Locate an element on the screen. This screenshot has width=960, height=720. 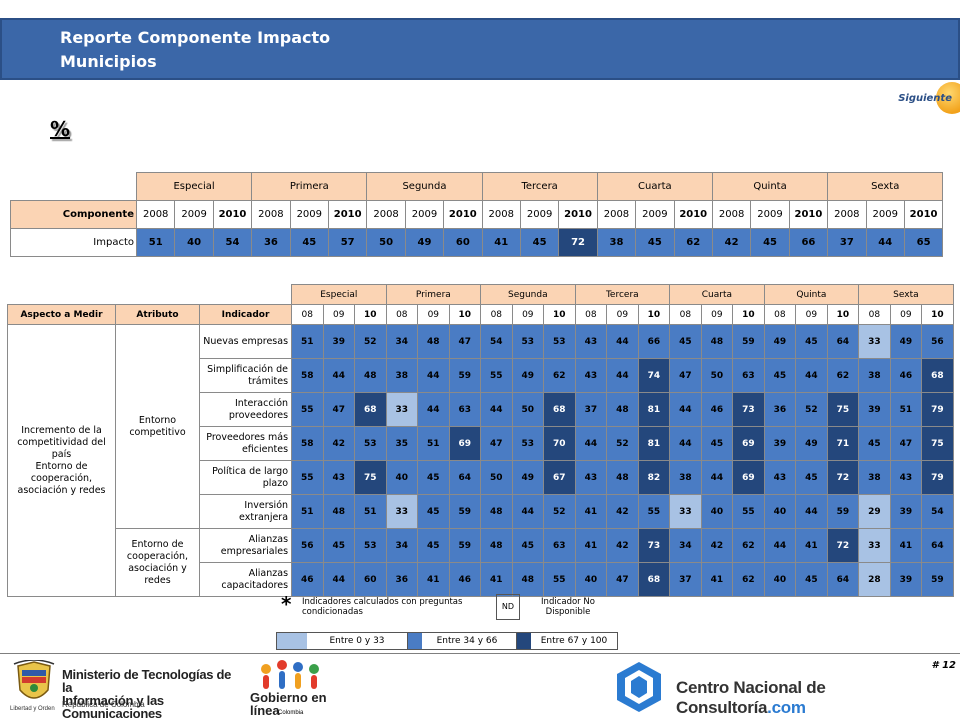
value-cell: 63 is located at coordinates (559, 545).